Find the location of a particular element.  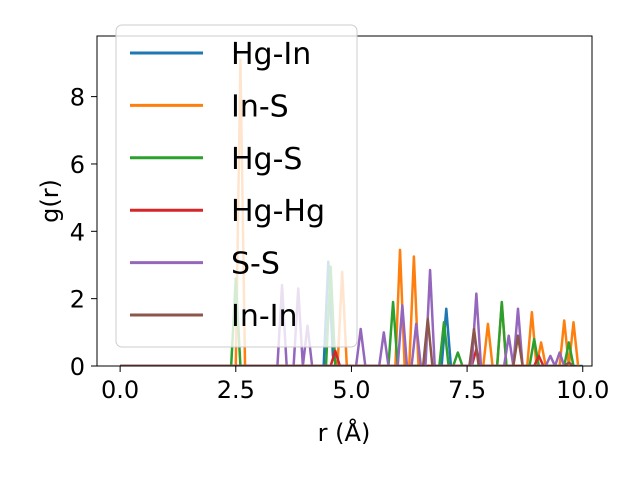

x-tick-label: 5.0 is located at coordinates (351, 390).